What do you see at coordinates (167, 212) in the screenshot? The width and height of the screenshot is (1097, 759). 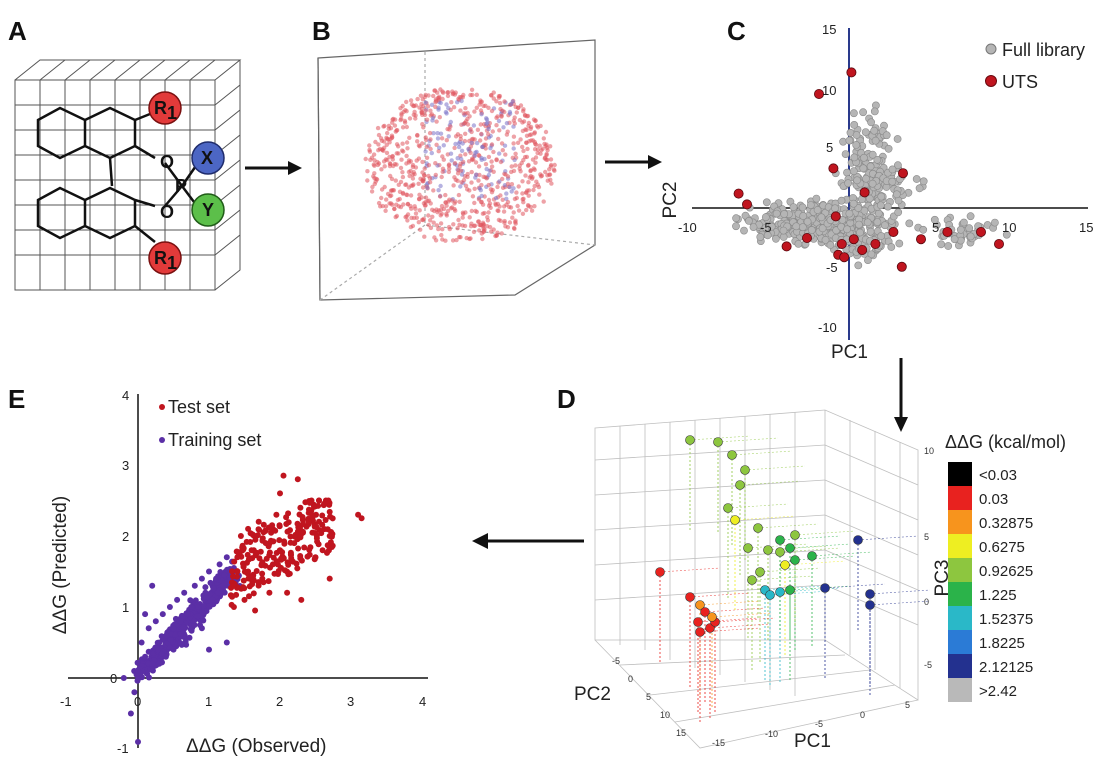 I see `atom-o-bottom: O` at bounding box center [167, 212].